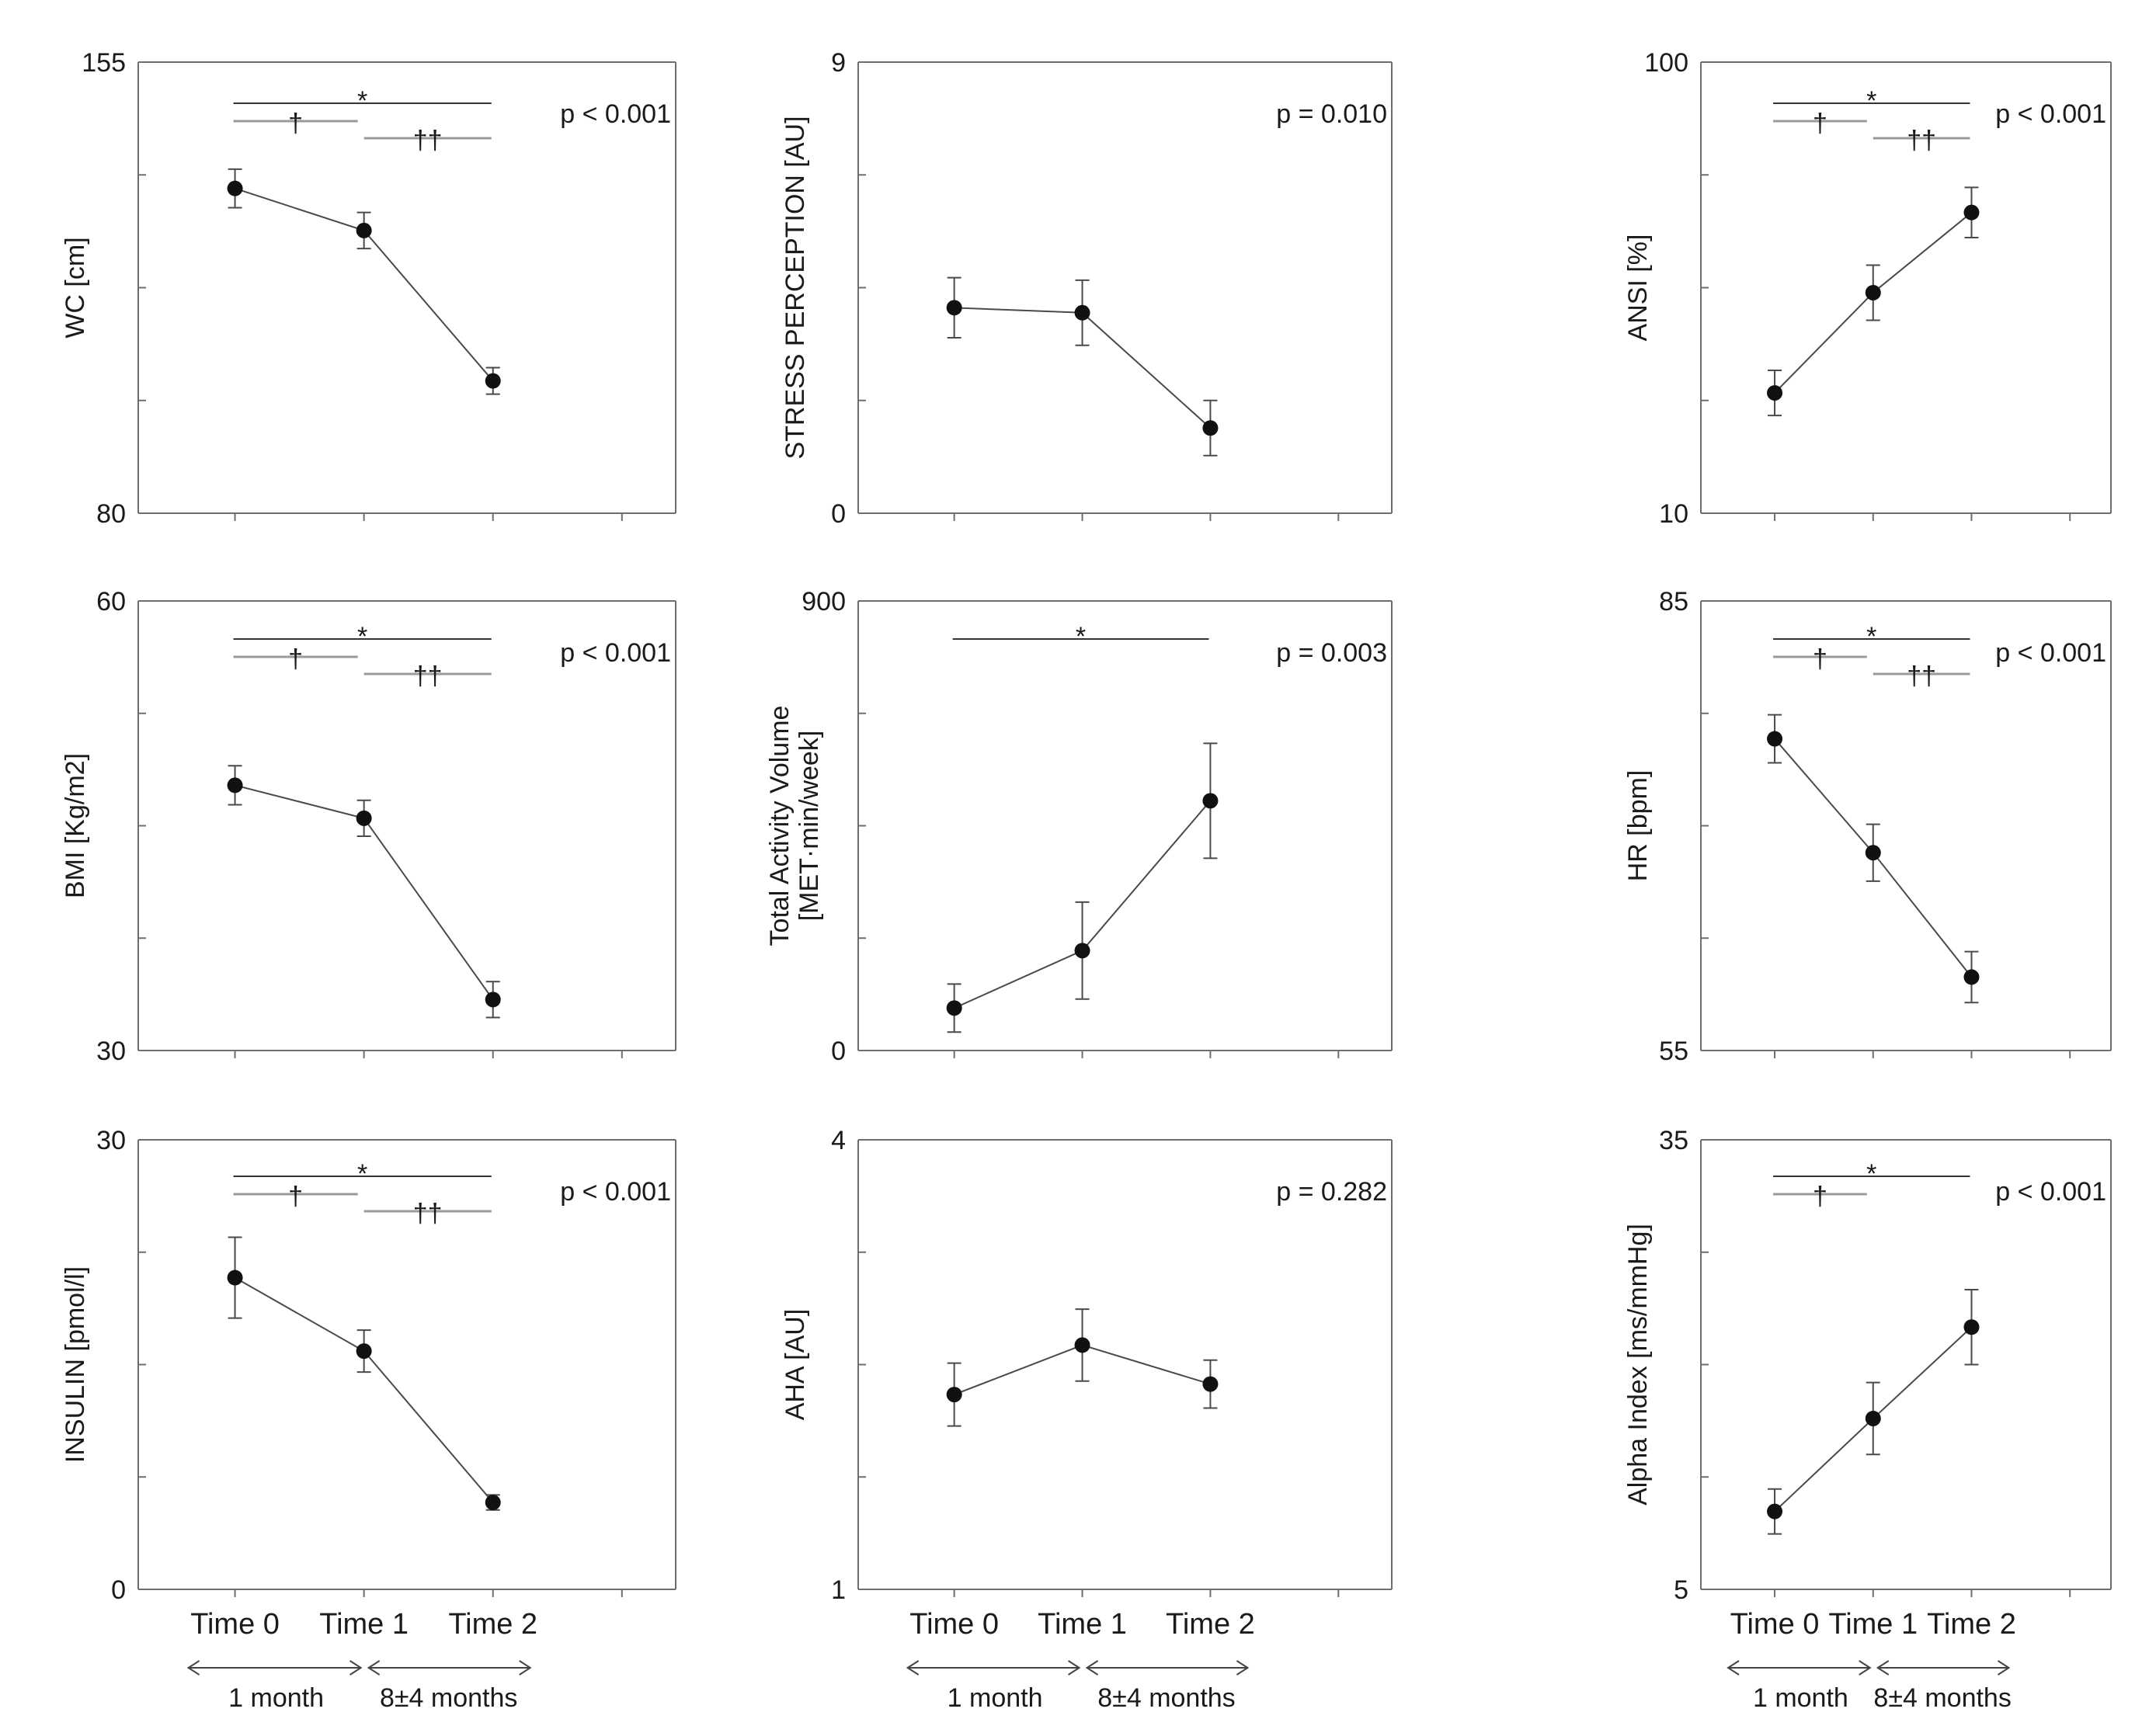  I want to click on panel-8: 1 4 AHA [AU] p = 0.282, so click(1087, 1365).